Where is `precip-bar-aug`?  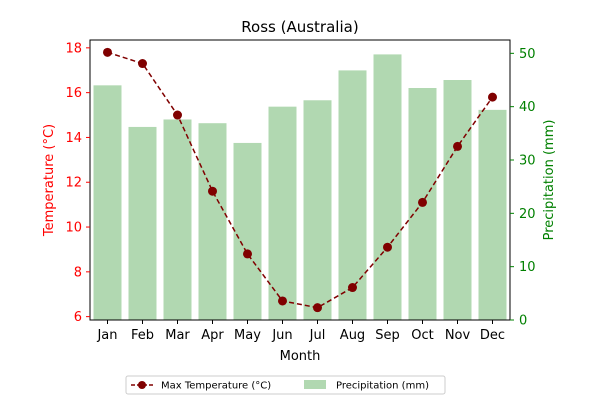 precip-bar-aug is located at coordinates (352, 195).